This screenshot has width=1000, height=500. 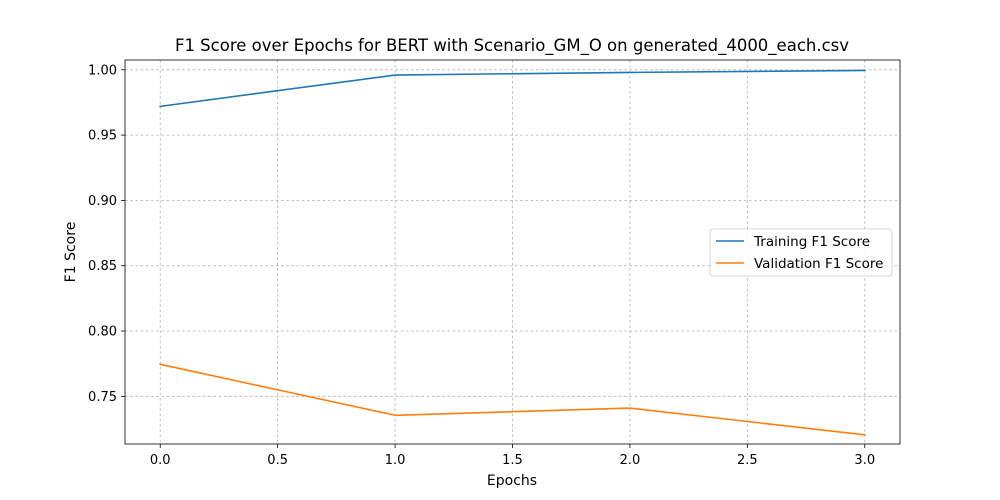 I want to click on legend-box, so click(x=801, y=252).